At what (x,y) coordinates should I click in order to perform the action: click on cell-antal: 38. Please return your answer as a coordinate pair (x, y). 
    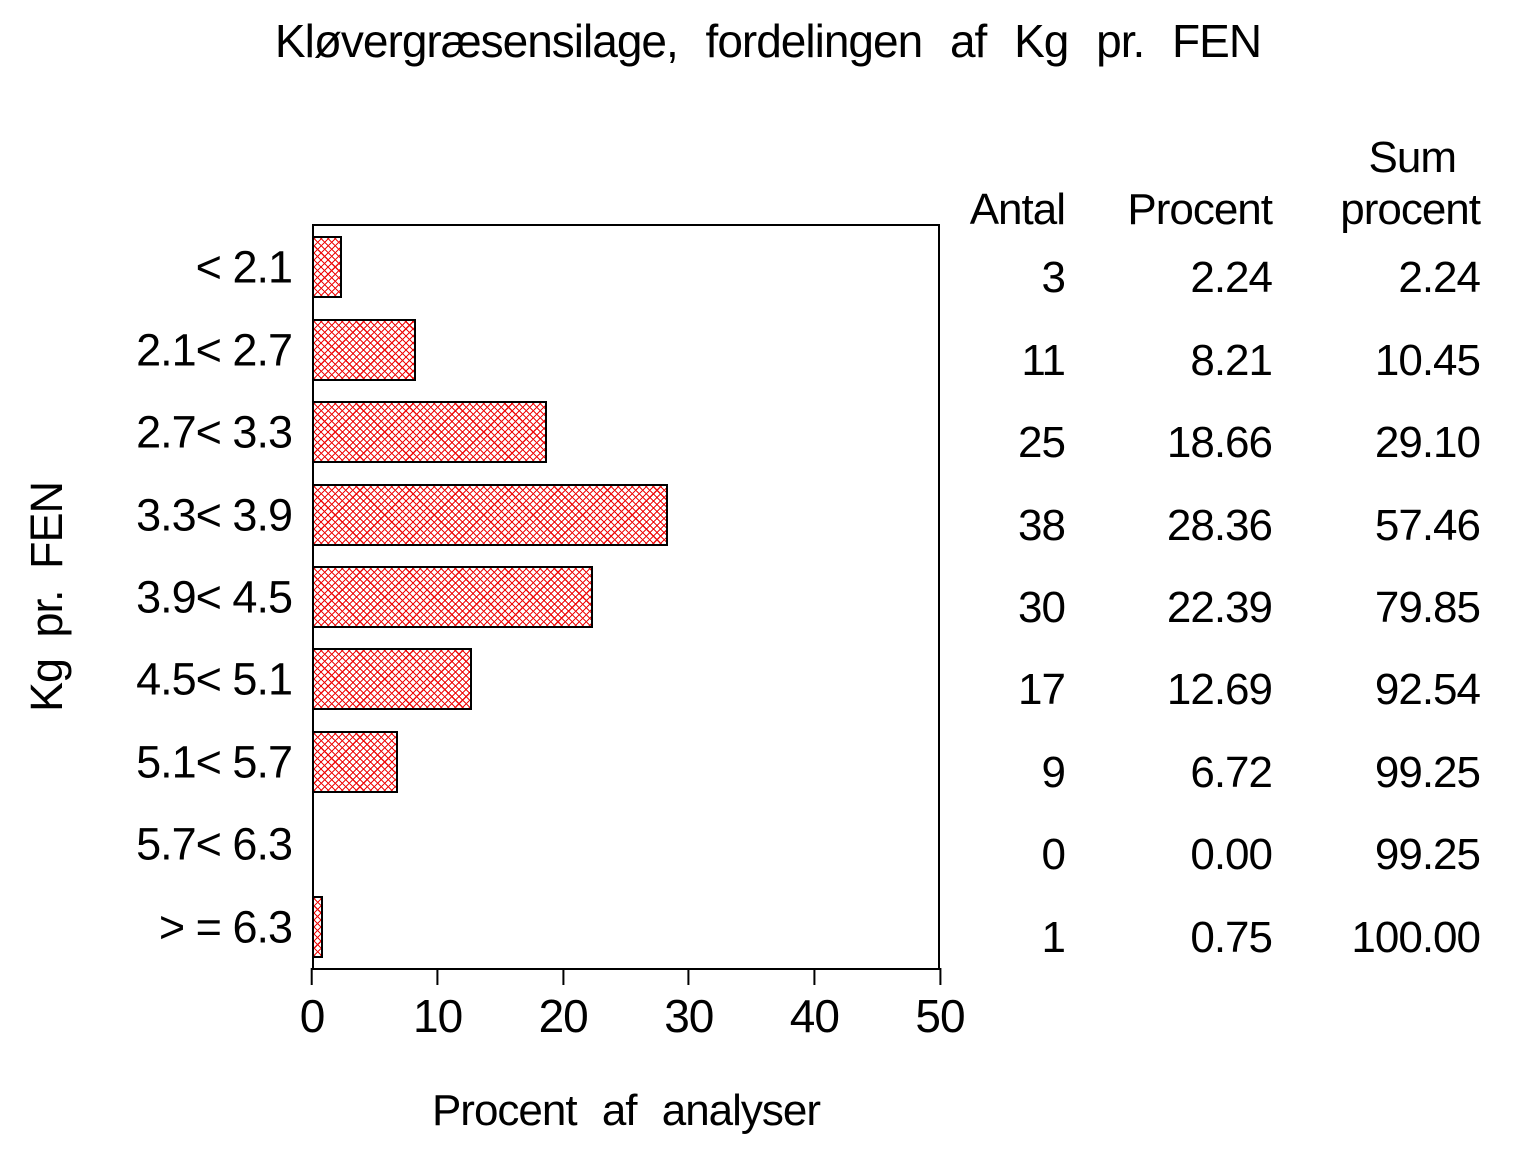
    Looking at the image, I should click on (1042, 525).